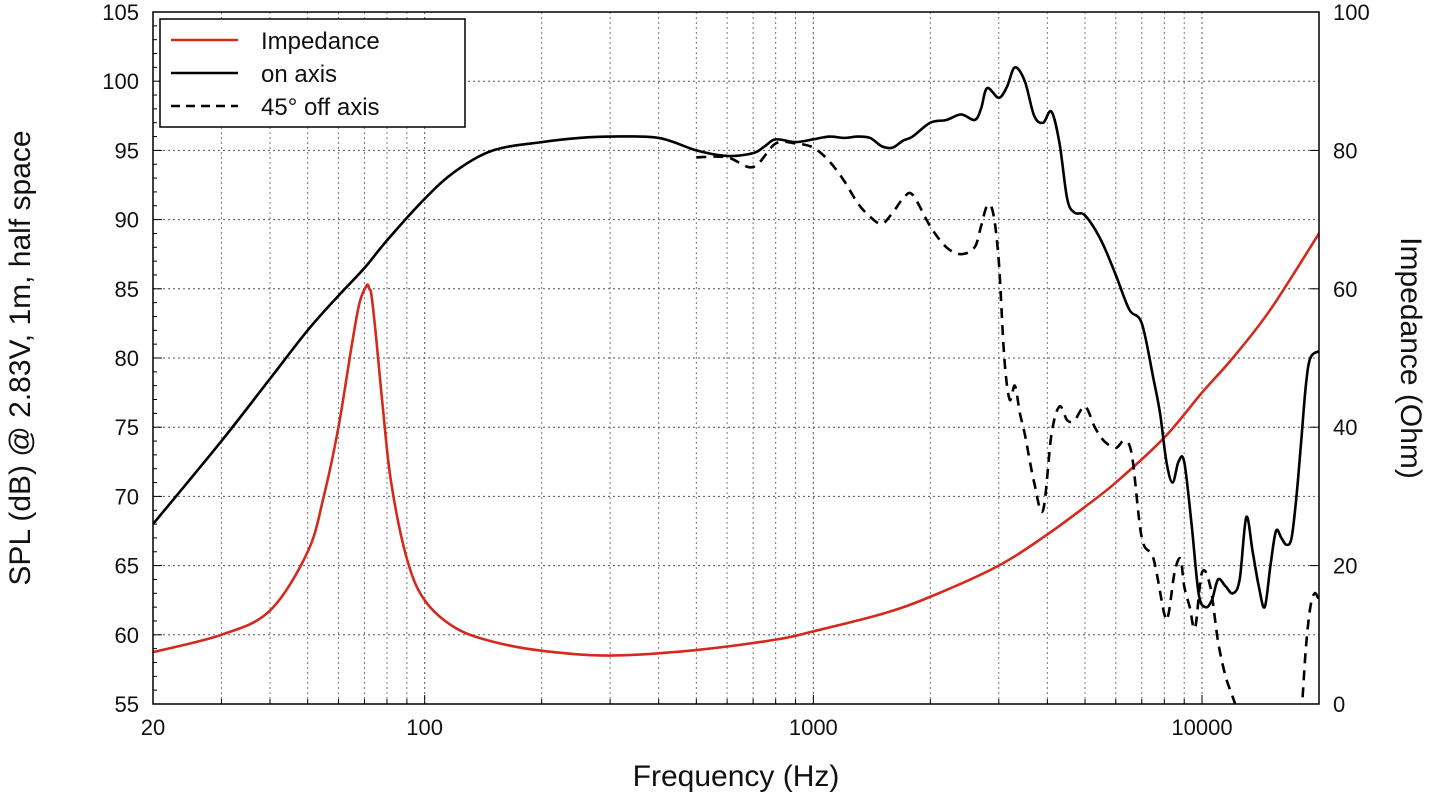  I want to click on y2-tick-label: 40, so click(1345, 427).